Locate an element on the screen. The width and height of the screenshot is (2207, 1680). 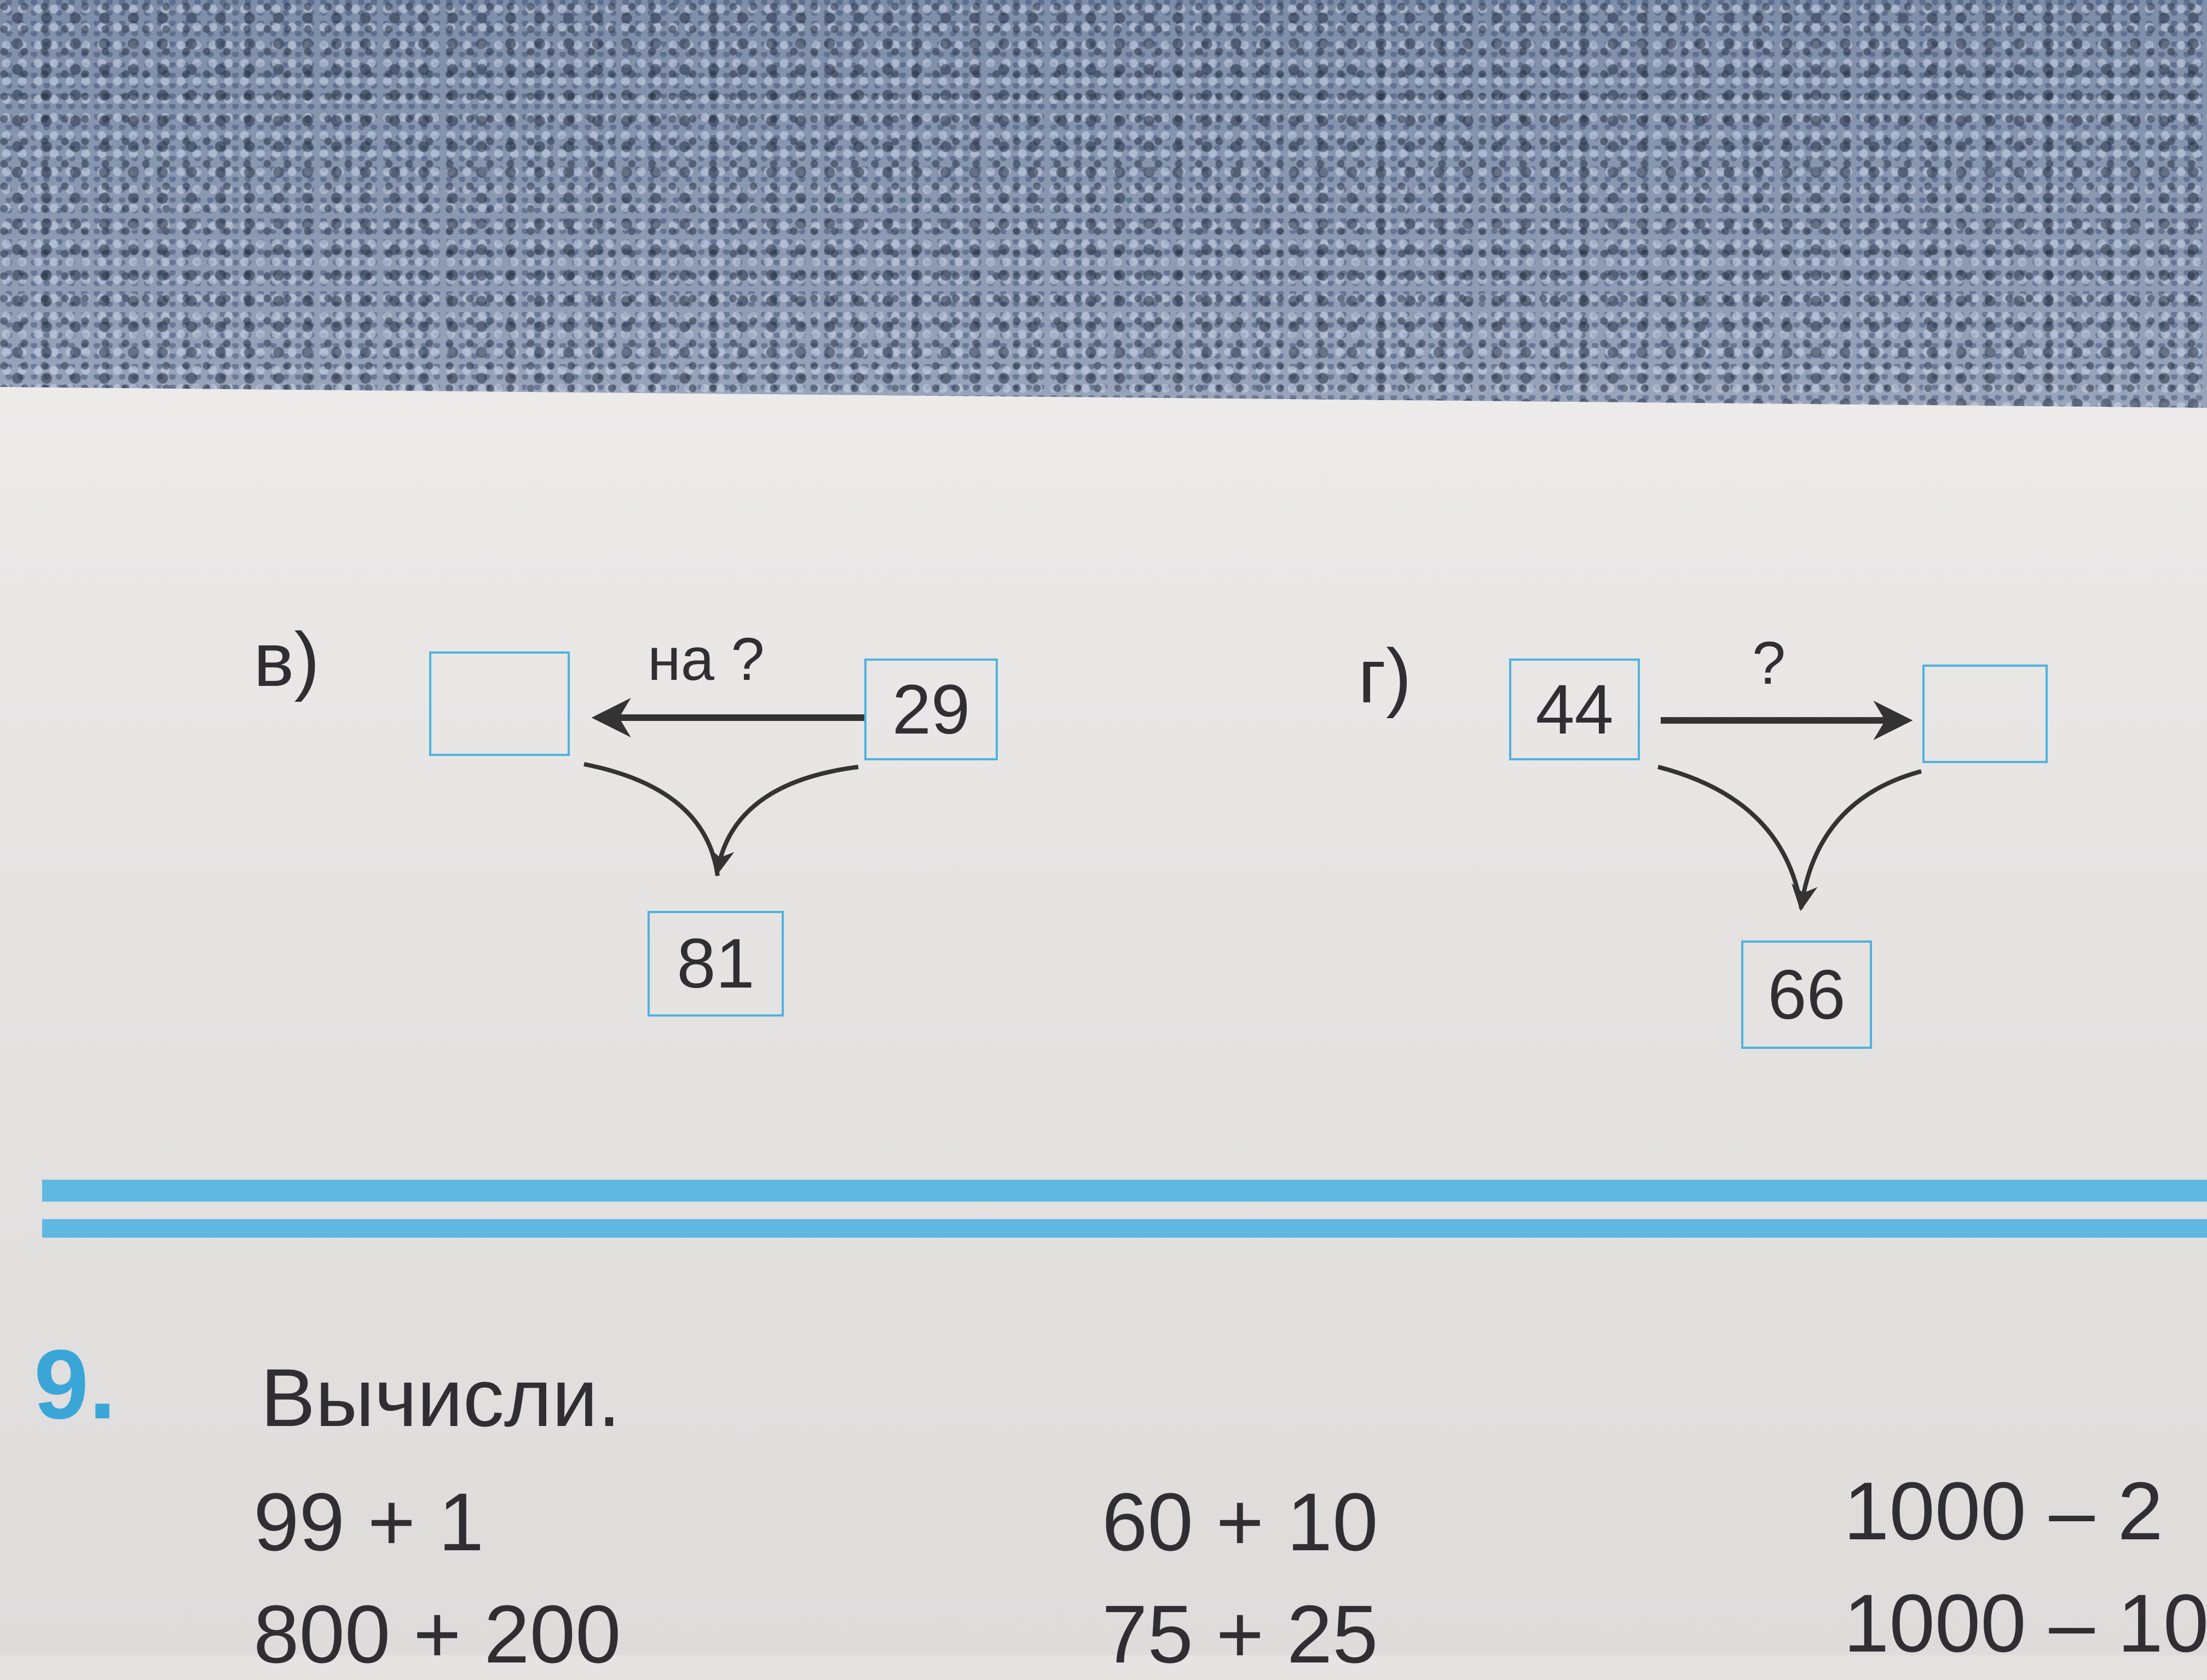
answer-box-g is located at coordinates (1985, 714).